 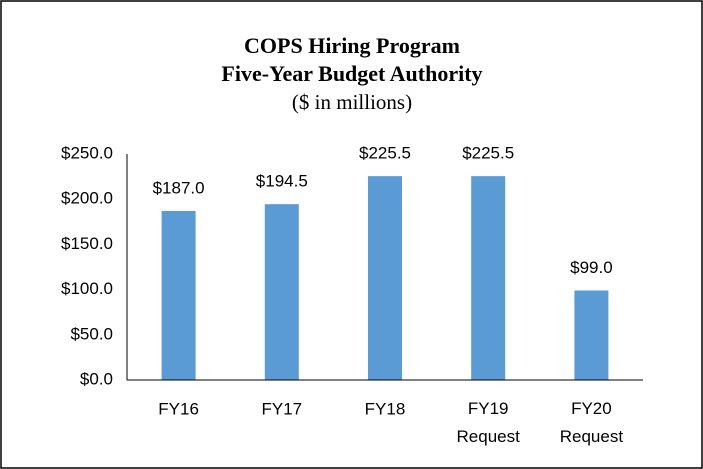 I want to click on data-label: $187.0, so click(x=179, y=187).